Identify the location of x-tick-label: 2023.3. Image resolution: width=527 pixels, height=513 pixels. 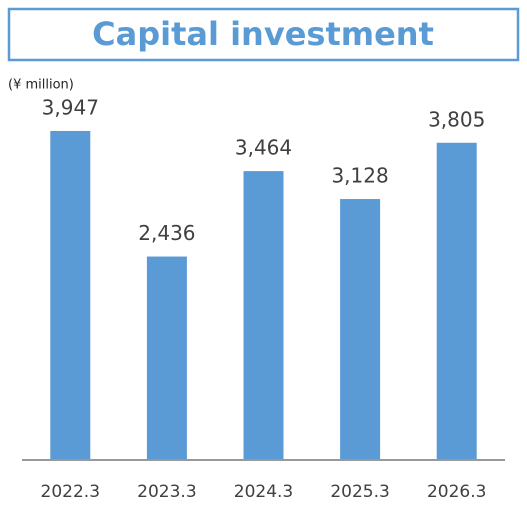
(166, 492).